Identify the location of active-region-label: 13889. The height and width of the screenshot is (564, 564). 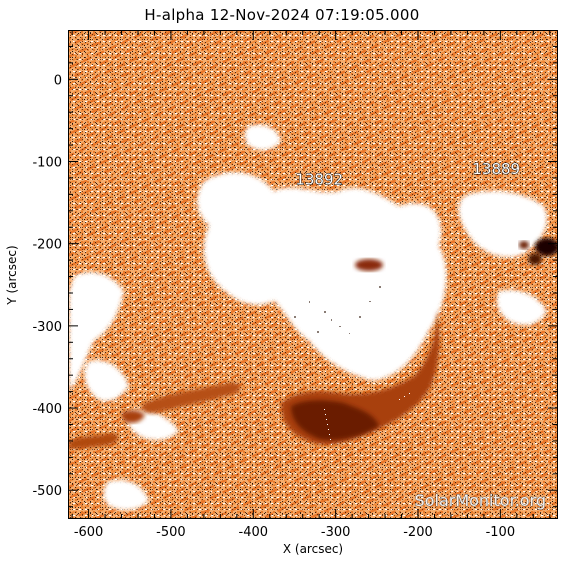
(496, 169).